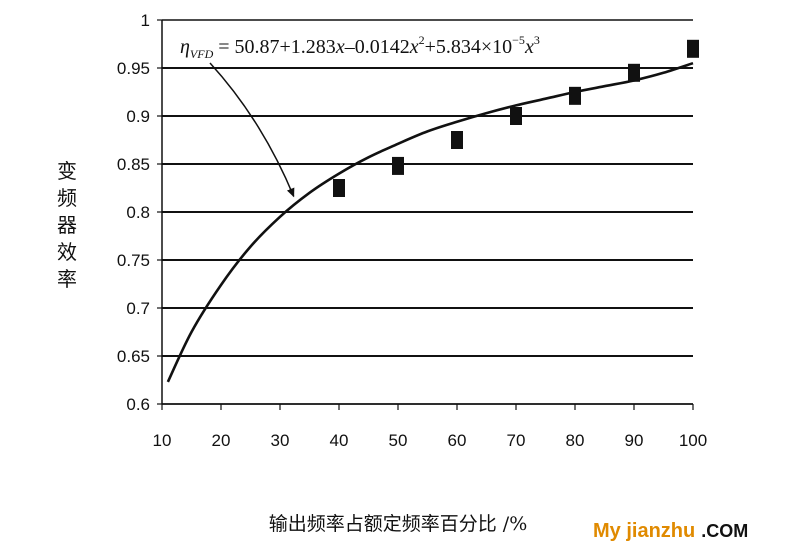 The width and height of the screenshot is (788, 552). Describe the element at coordinates (67, 198) in the screenshot. I see `y-axis-label-char: 频` at that location.